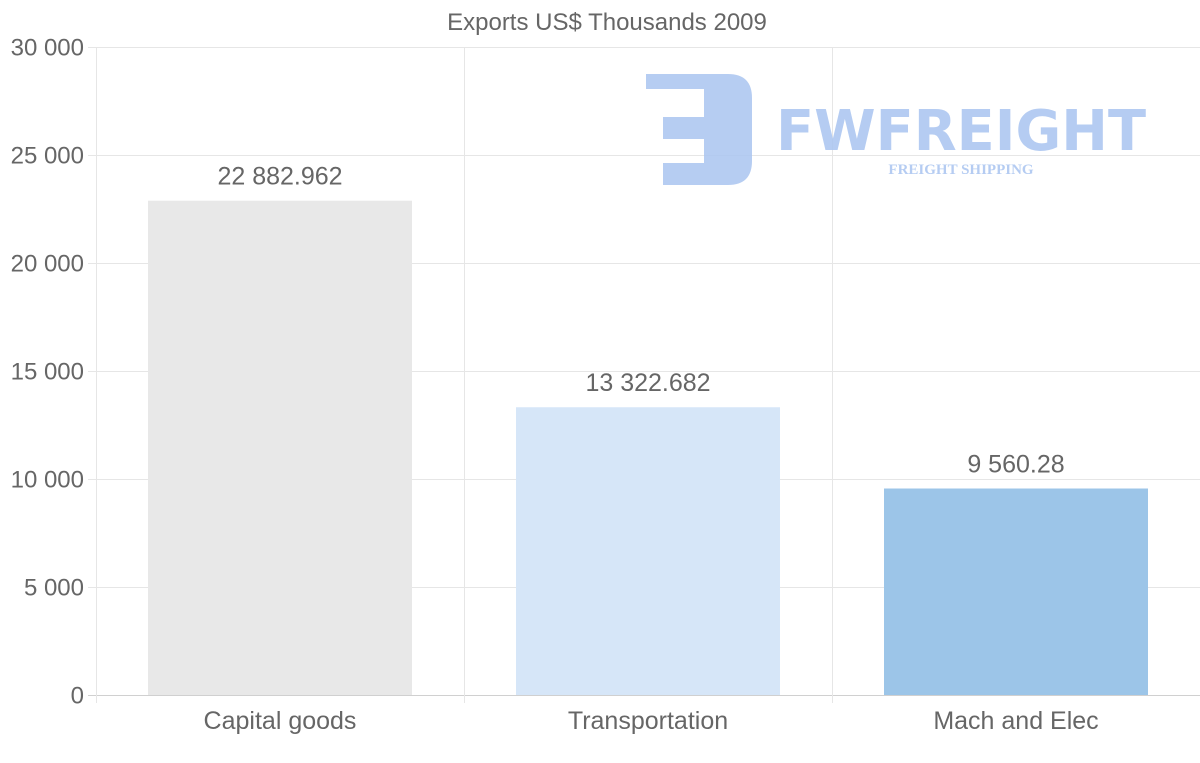  Describe the element at coordinates (54, 588) in the screenshot. I see `y-tick-label: 5 000` at that location.